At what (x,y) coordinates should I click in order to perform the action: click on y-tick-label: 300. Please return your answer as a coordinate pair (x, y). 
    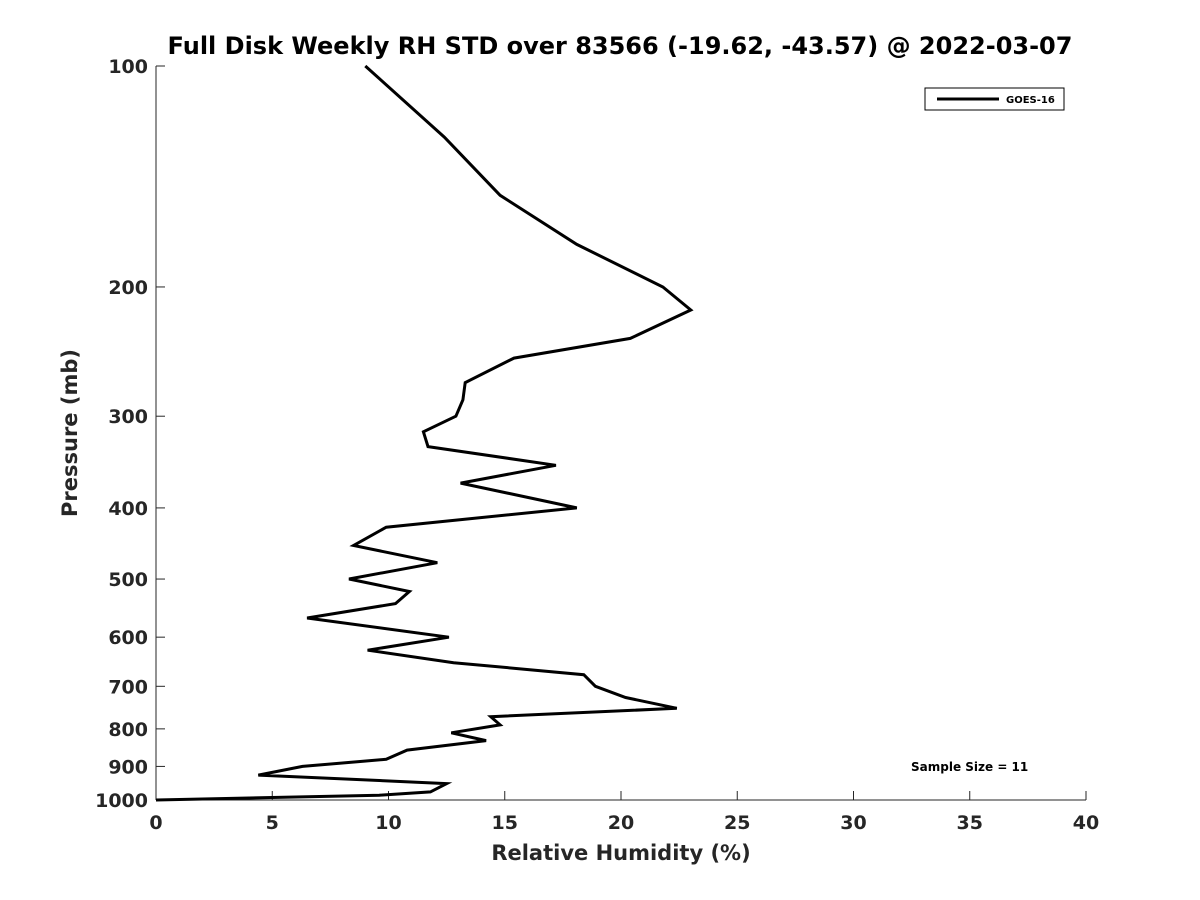
    Looking at the image, I should click on (128, 417).